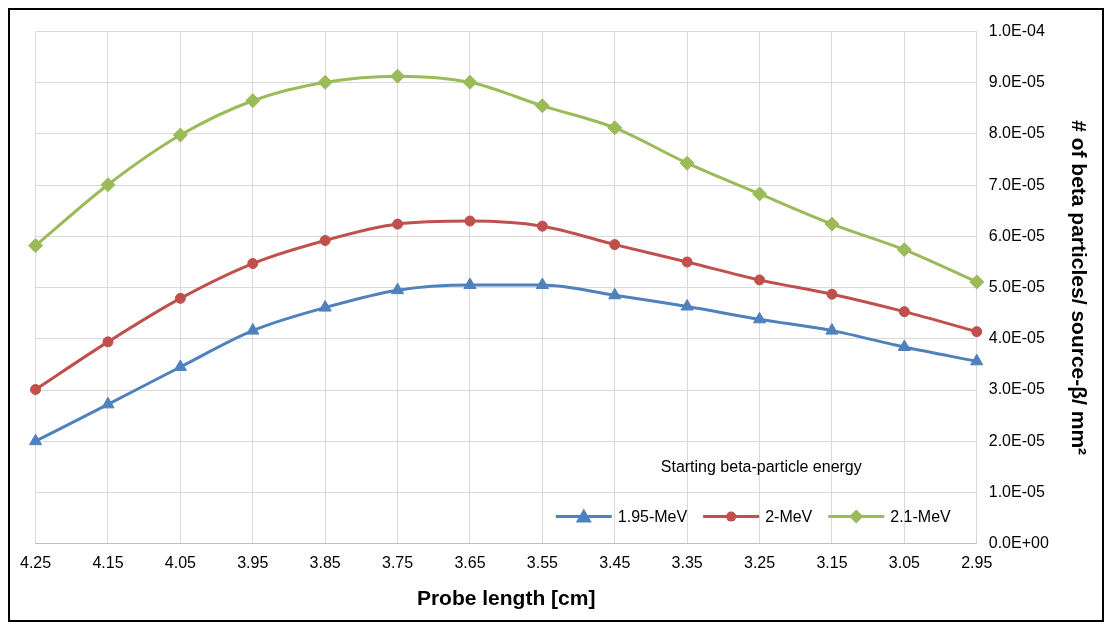 The image size is (1112, 630). I want to click on x-tick-label: 3.05, so click(904, 562).